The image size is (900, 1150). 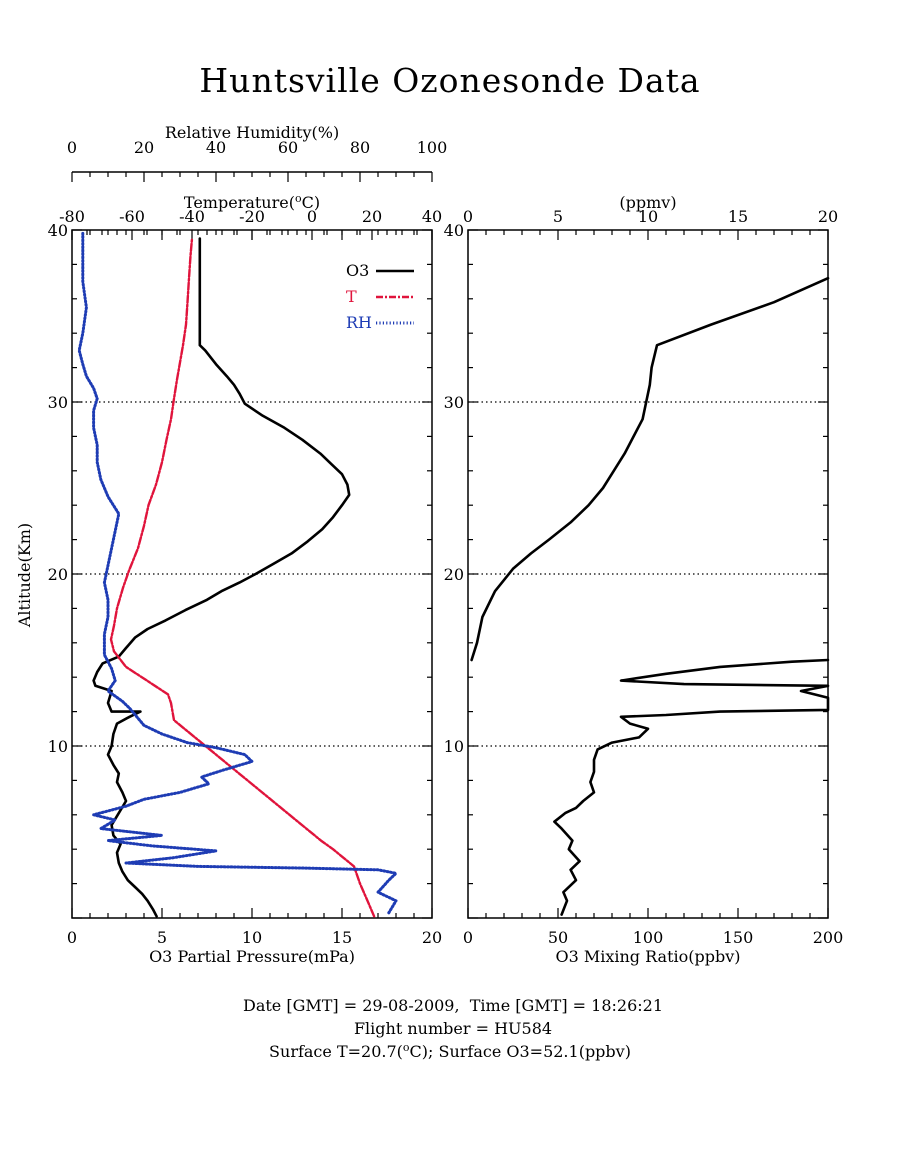 What do you see at coordinates (648, 937) in the screenshot?
I see `mixing-ratio-tick-label: 100` at bounding box center [648, 937].